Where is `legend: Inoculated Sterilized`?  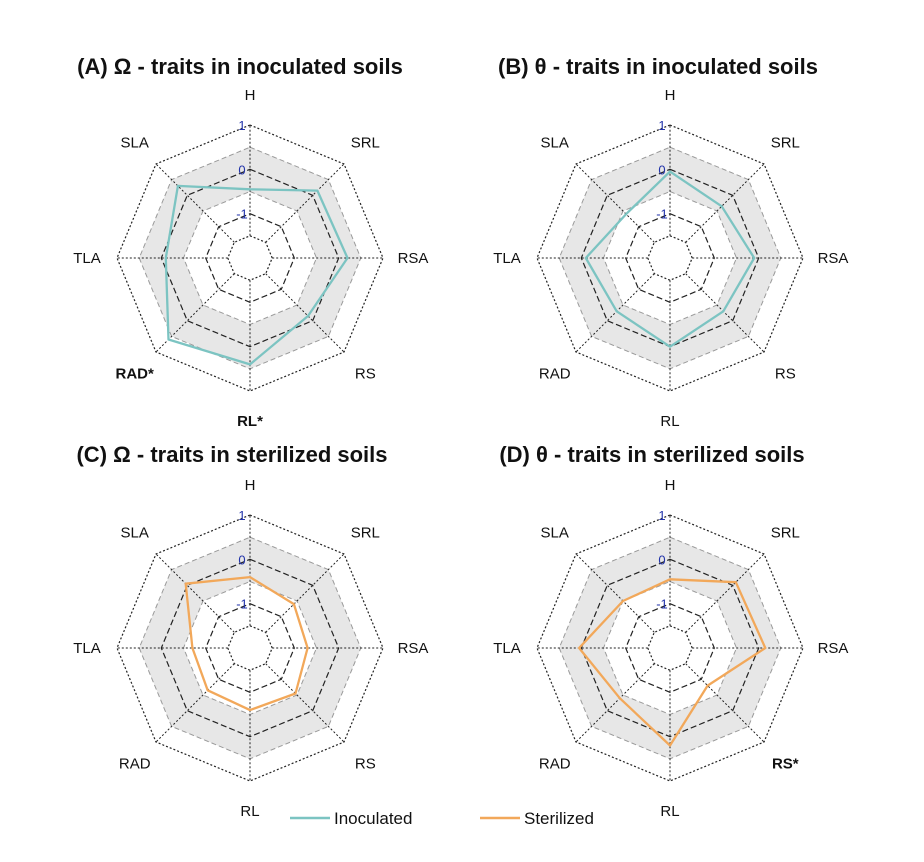
legend: Inoculated Sterilized is located at coordinates (442, 818).